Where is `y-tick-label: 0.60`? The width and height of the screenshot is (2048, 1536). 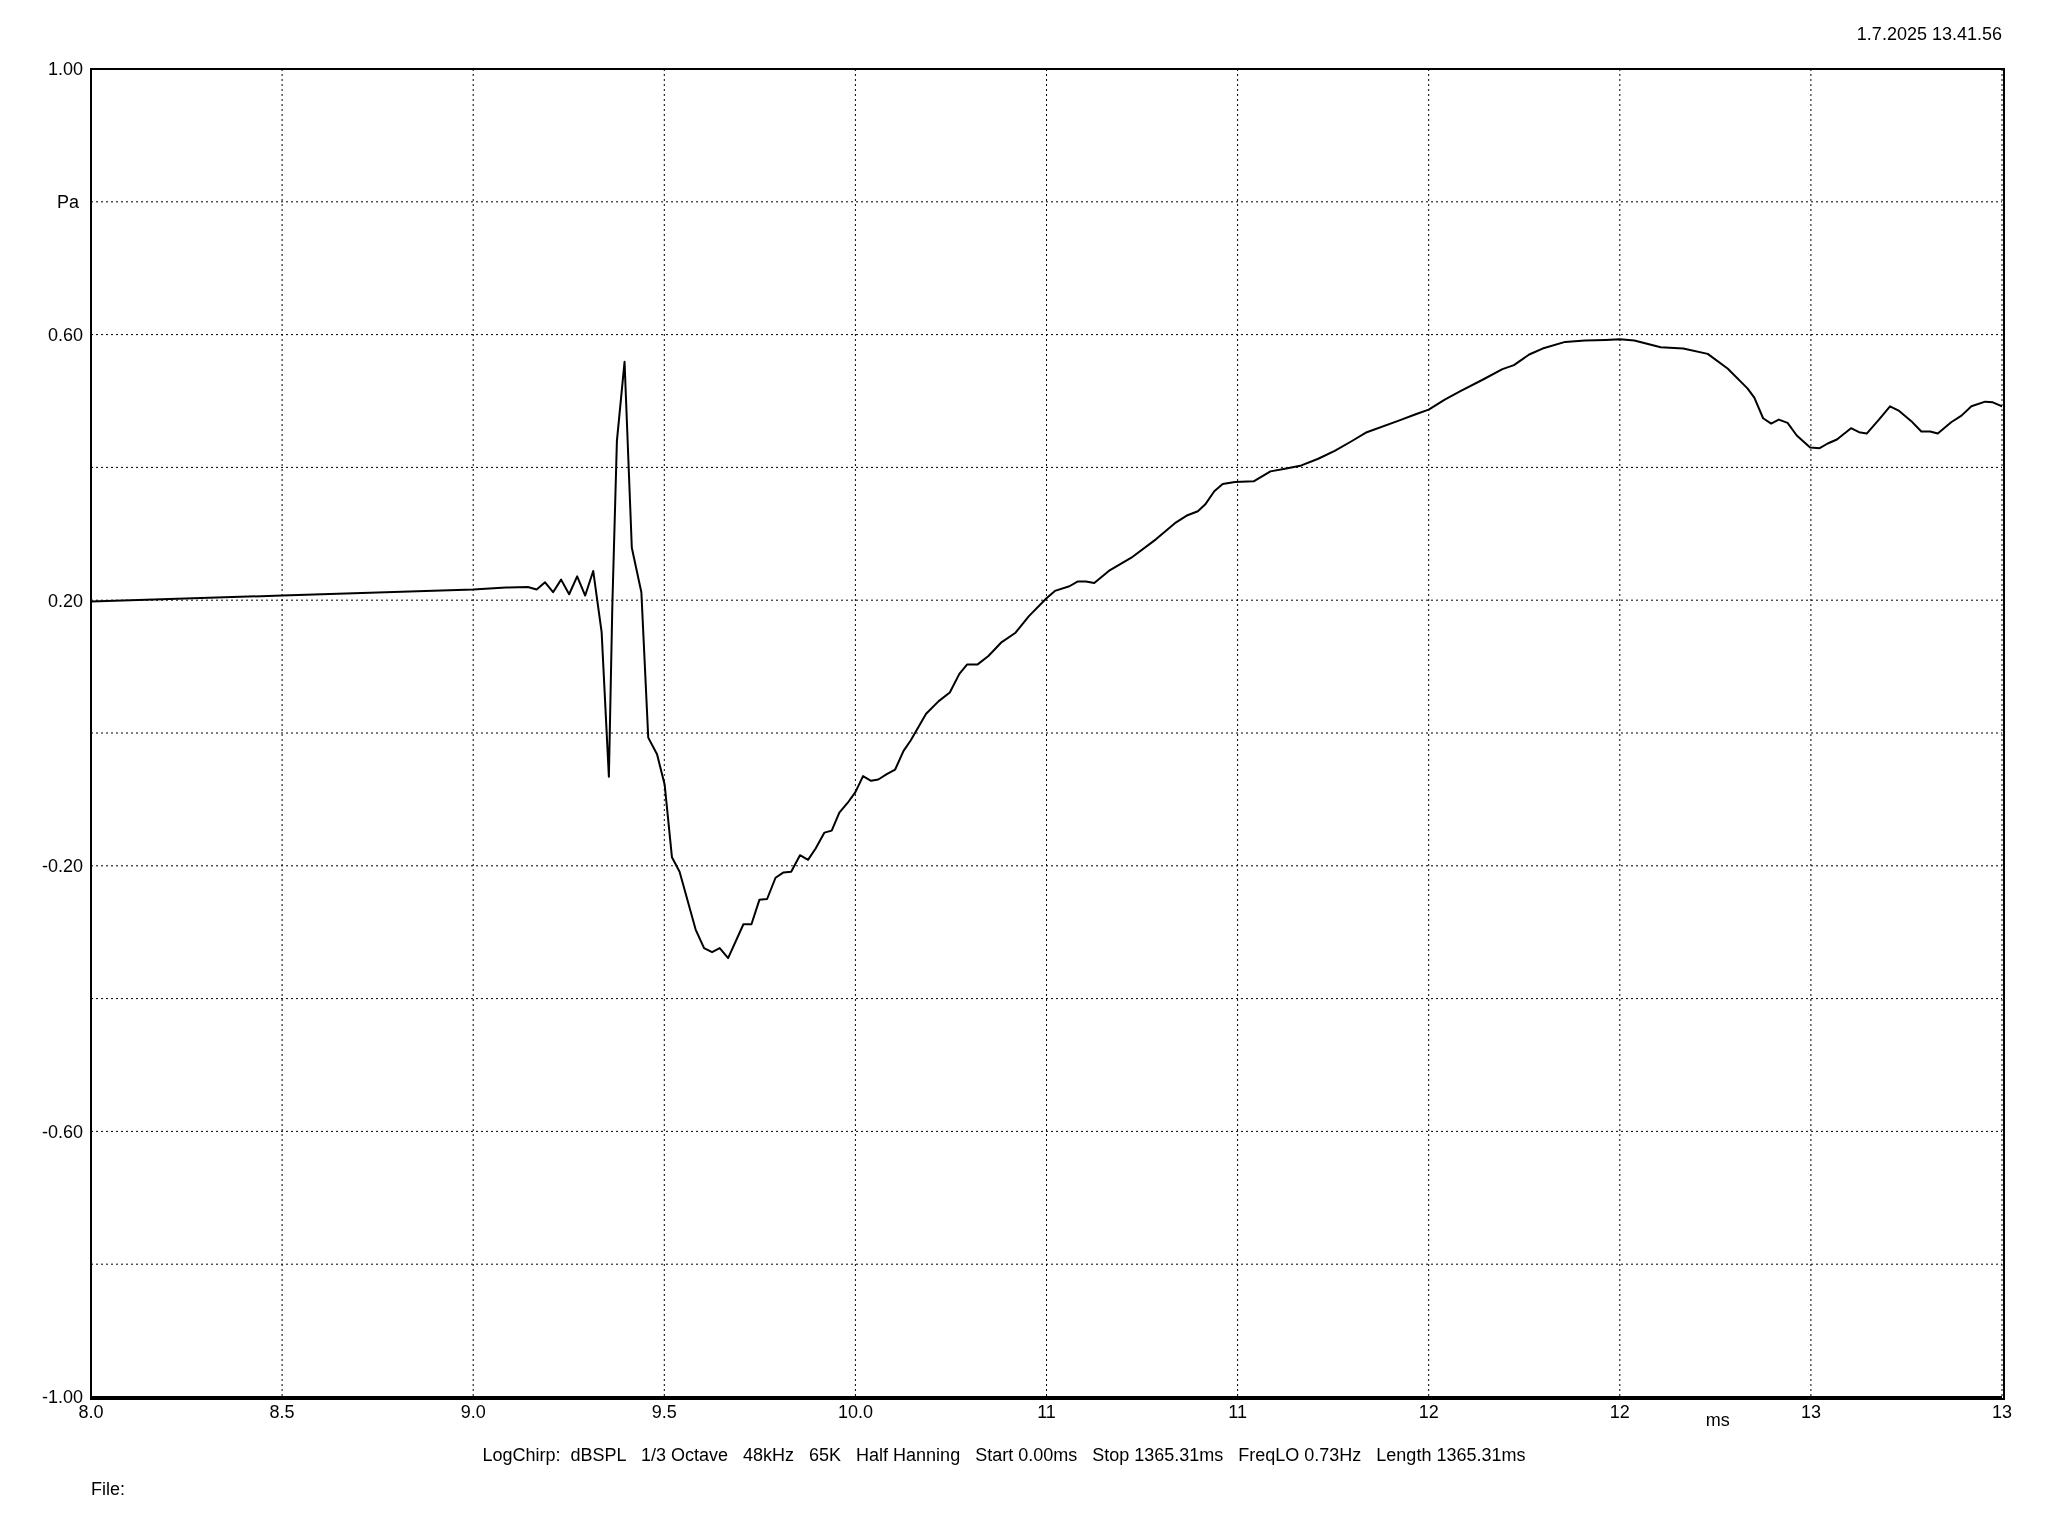 y-tick-label: 0.60 is located at coordinates (65, 334).